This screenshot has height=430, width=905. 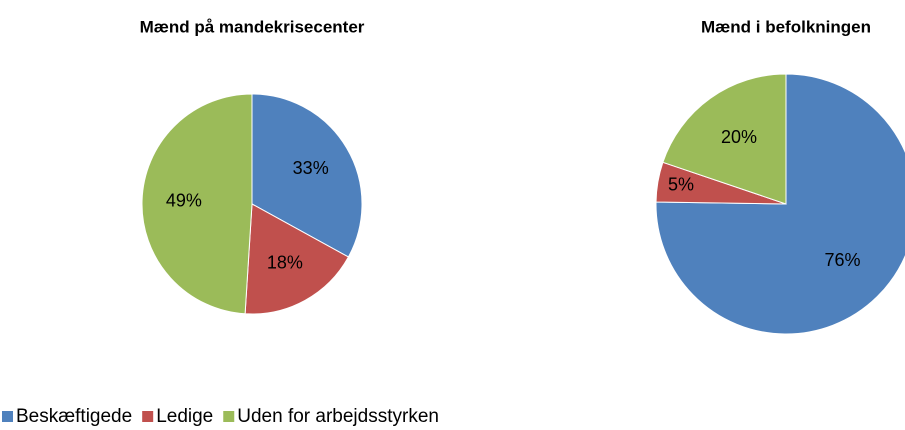 What do you see at coordinates (184, 416) in the screenshot?
I see `legend-label: Ledige` at bounding box center [184, 416].